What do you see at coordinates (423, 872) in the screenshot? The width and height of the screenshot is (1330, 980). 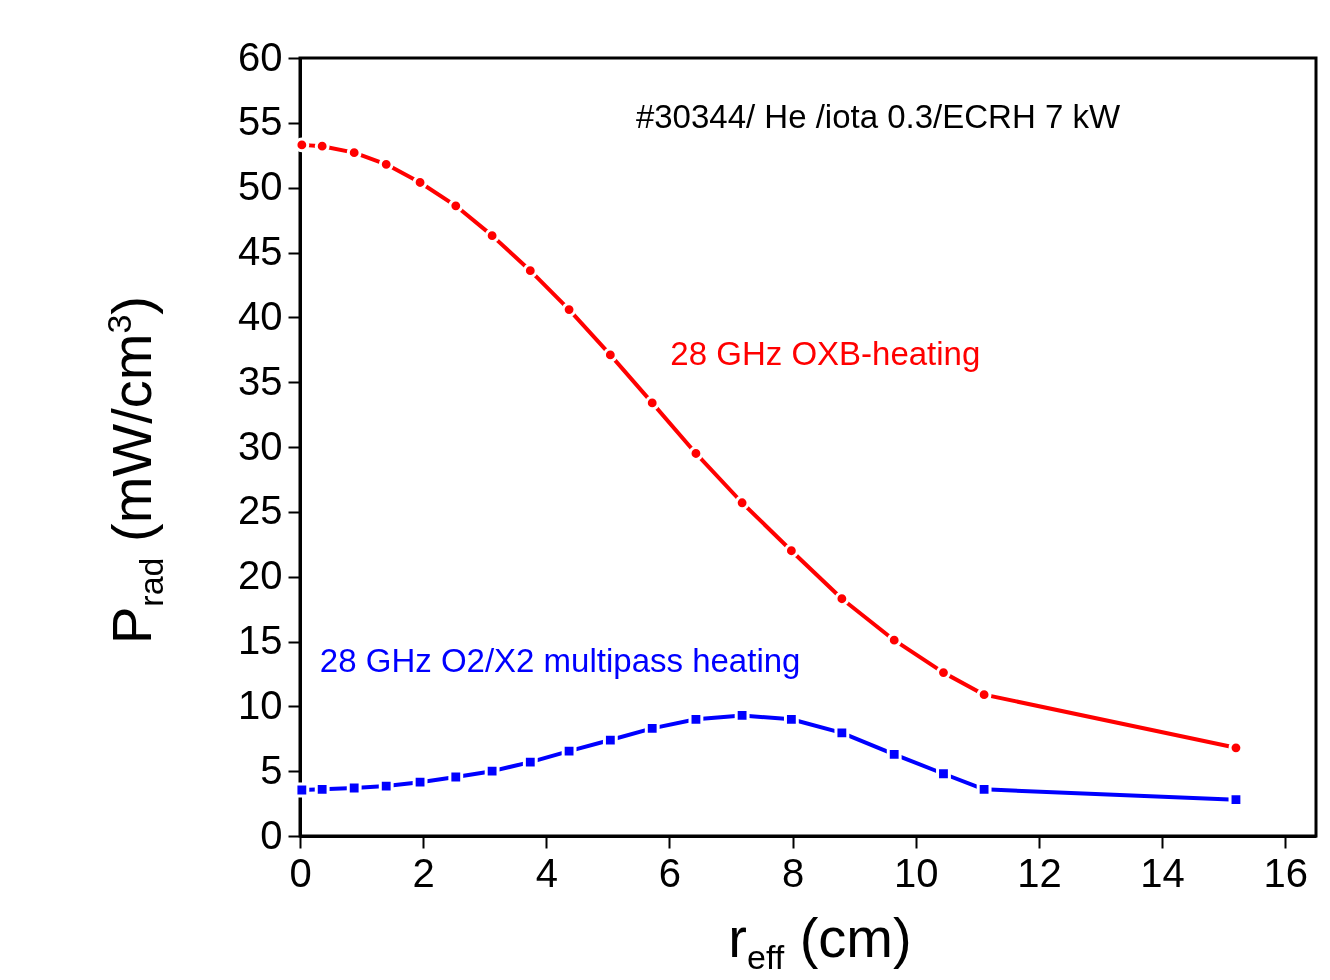 I see `x-tick-label: 2` at bounding box center [423, 872].